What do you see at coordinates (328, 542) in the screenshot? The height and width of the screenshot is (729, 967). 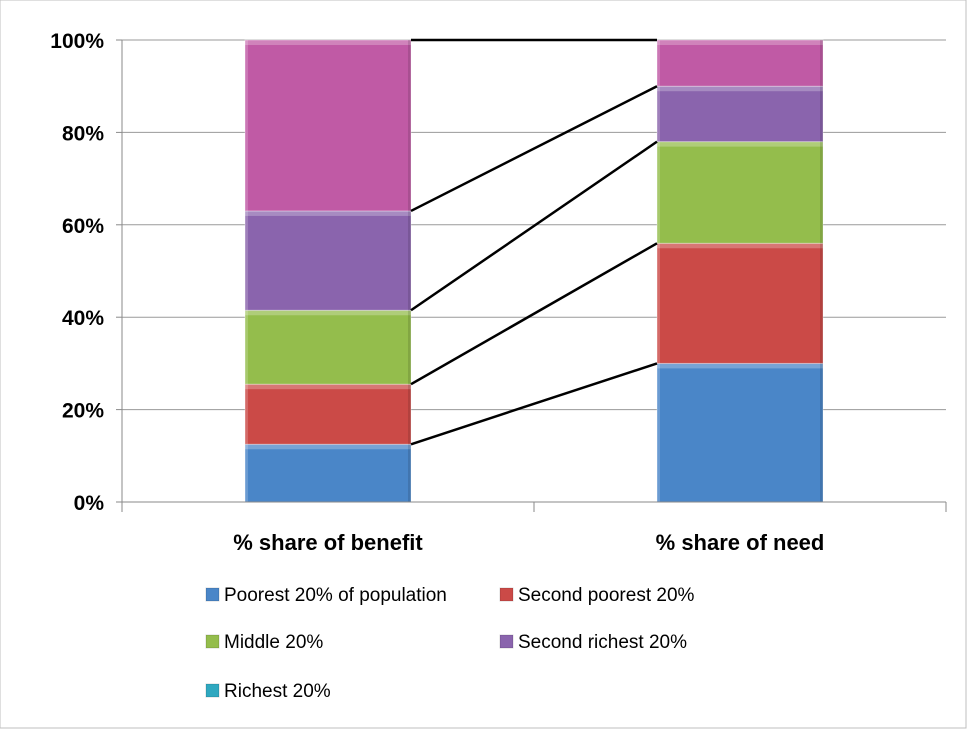 I see `x-category-label: % share of benefit` at bounding box center [328, 542].